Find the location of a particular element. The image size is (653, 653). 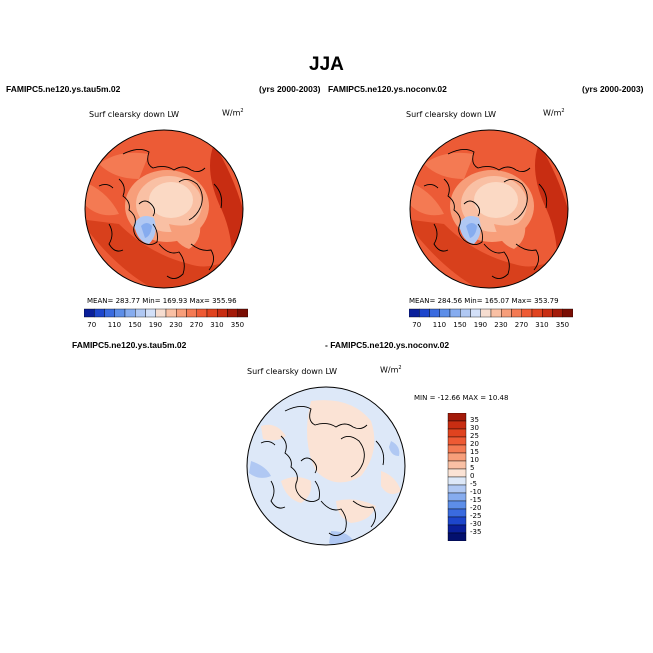

panel1-units-exp: 2 is located at coordinates (242, 111).